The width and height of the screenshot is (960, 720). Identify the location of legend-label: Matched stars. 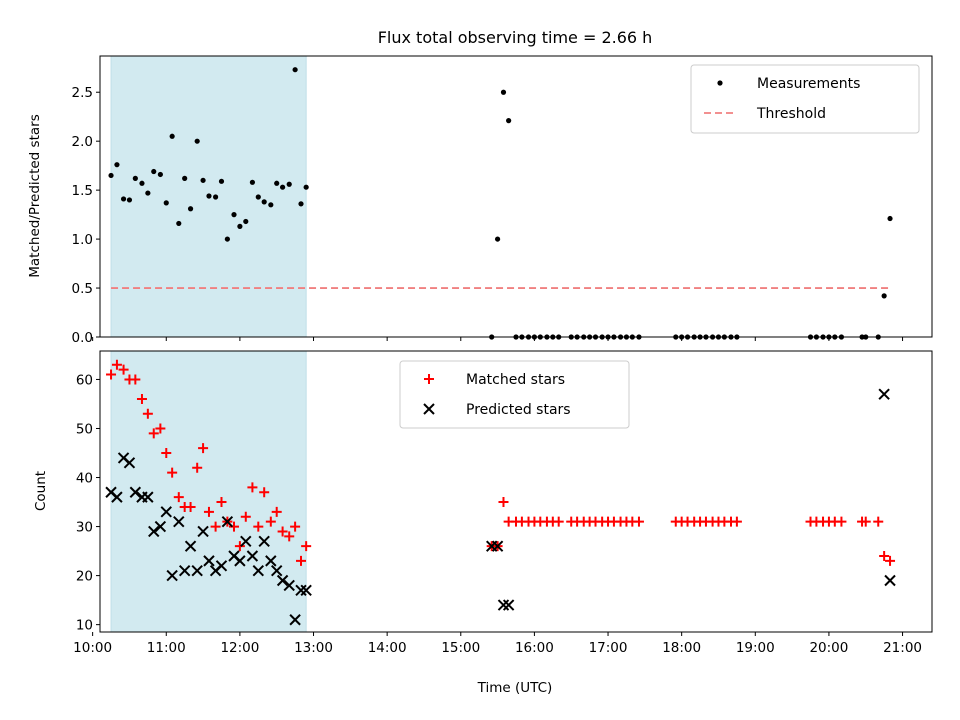
(515, 380).